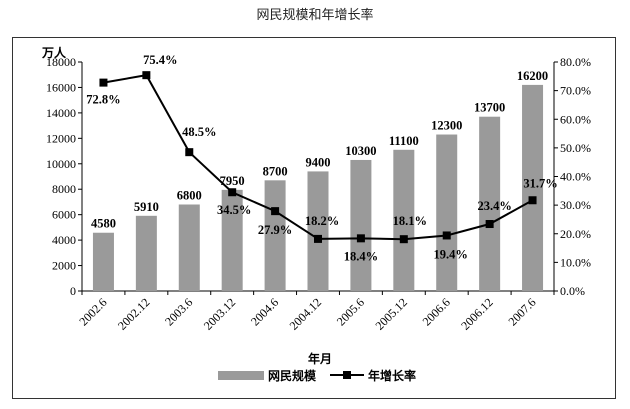 The image size is (630, 409). What do you see at coordinates (73, 291) in the screenshot?
I see `y-tick-label: 0` at bounding box center [73, 291].